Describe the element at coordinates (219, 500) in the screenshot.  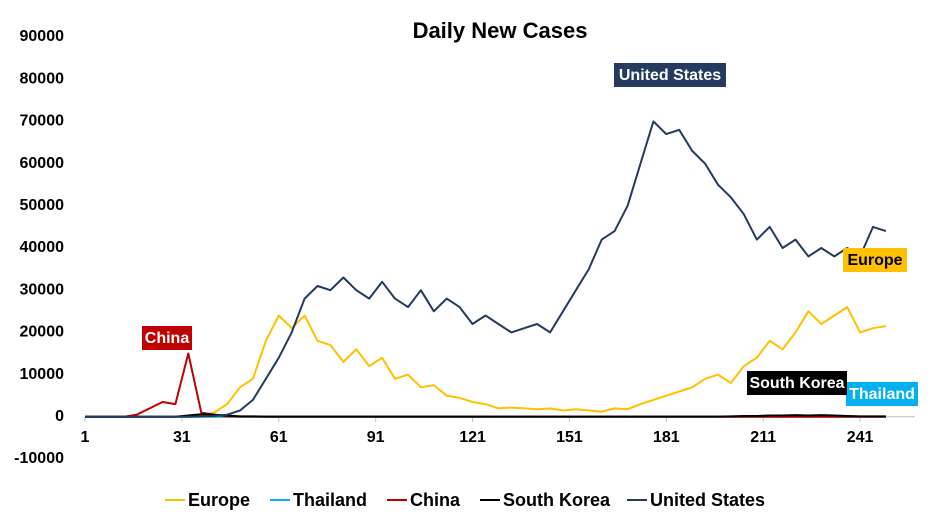
I see `legend-label: Europe` at that location.